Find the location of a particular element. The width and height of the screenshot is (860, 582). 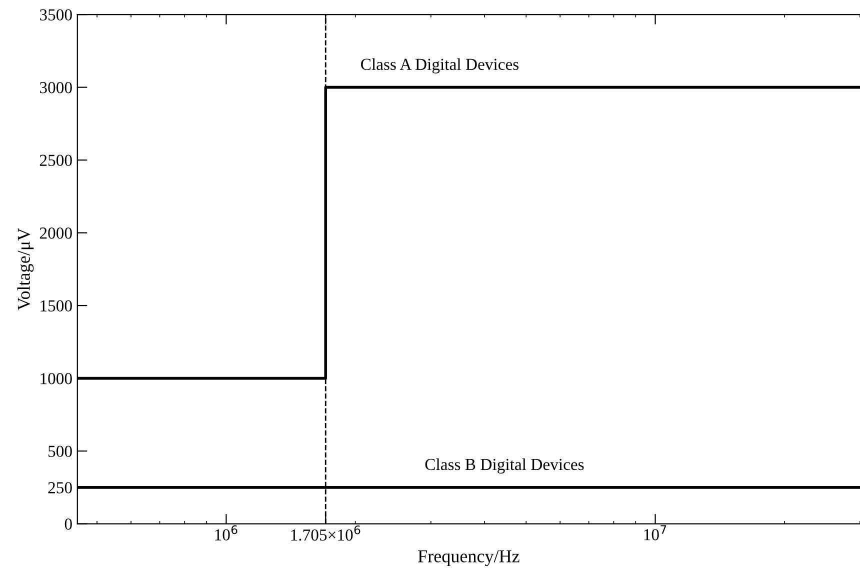

y-tick-label: 3500 is located at coordinates (56, 14).